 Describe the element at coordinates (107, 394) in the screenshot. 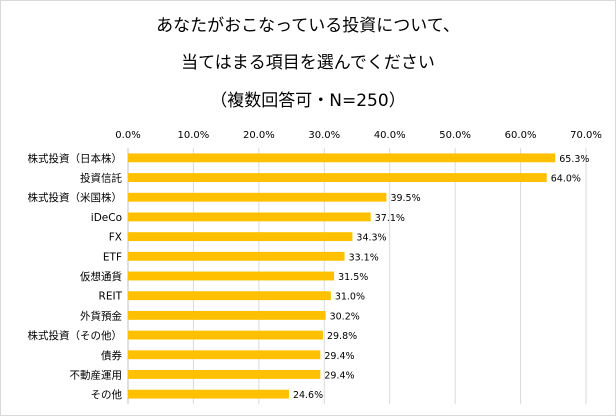

I see `category-label: その他` at that location.